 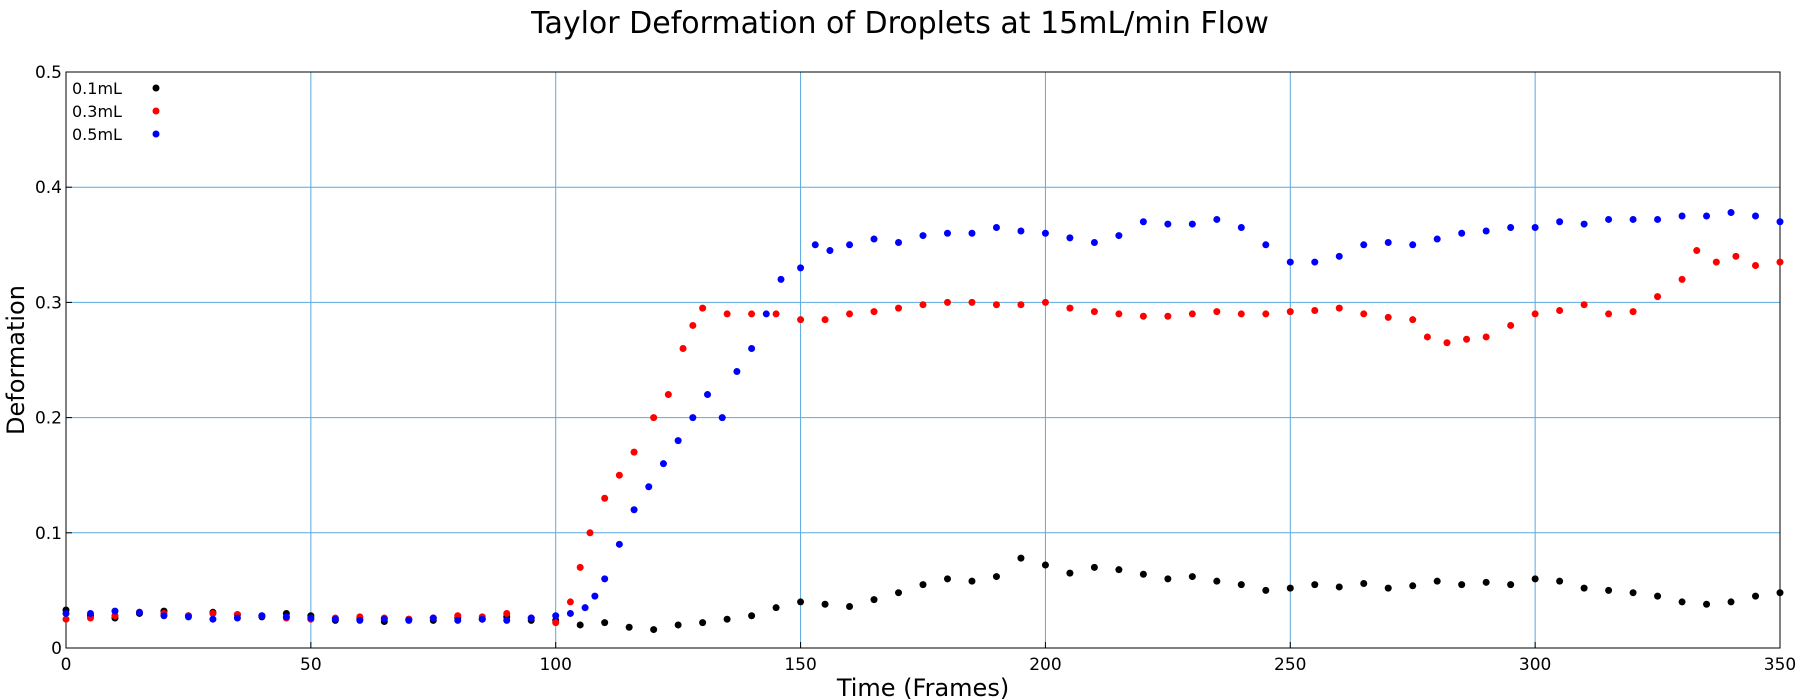 I want to click on legend: 0.1mL 0.3mL 0.5mL, so click(x=116, y=111).